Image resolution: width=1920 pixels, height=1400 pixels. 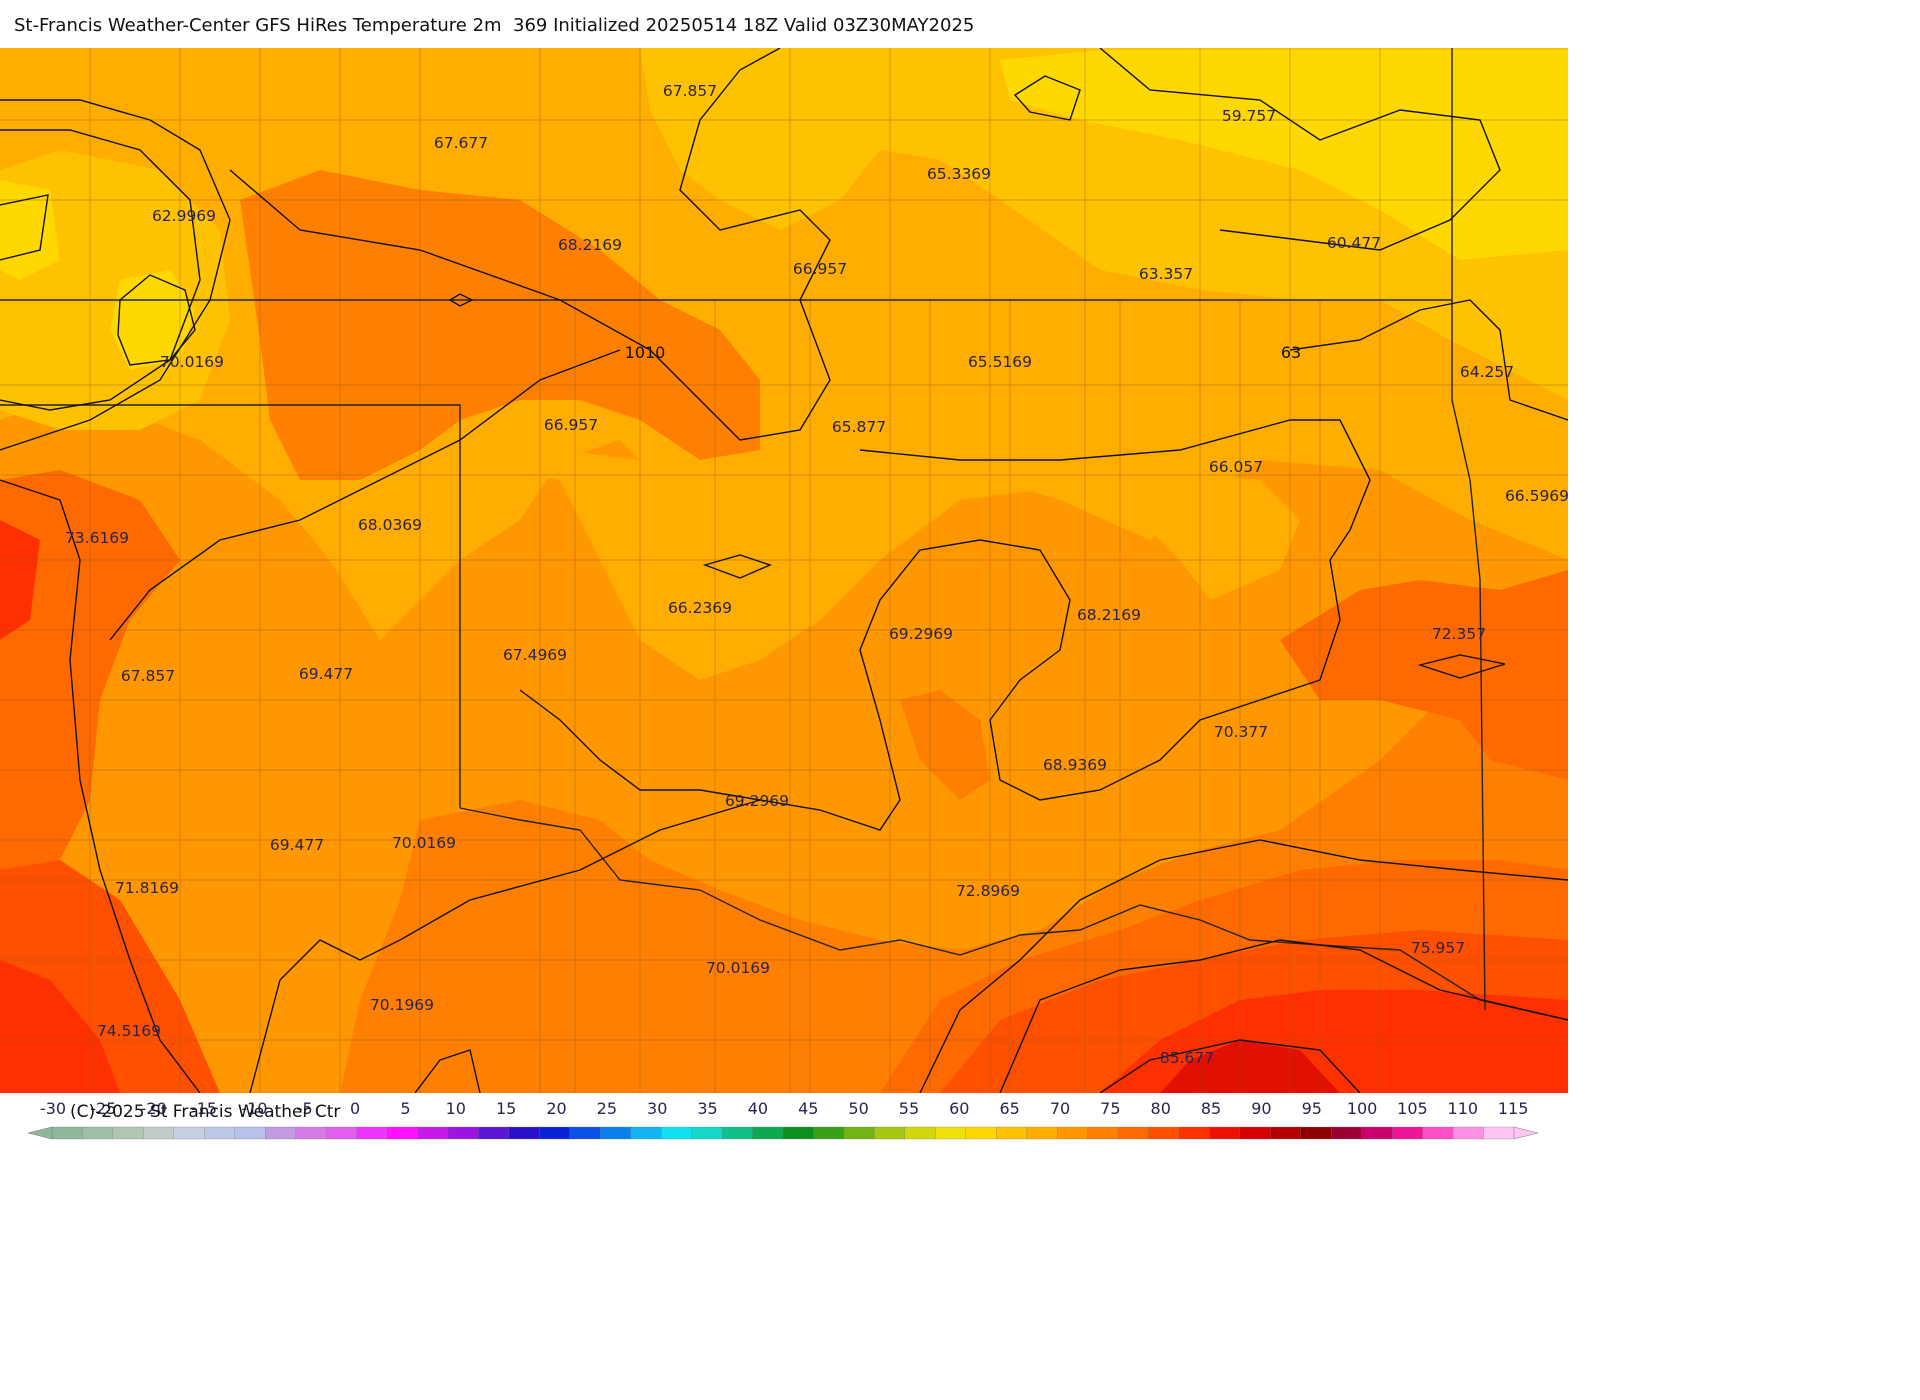 I want to click on contour-west-outer, so click(x=115, y=275).